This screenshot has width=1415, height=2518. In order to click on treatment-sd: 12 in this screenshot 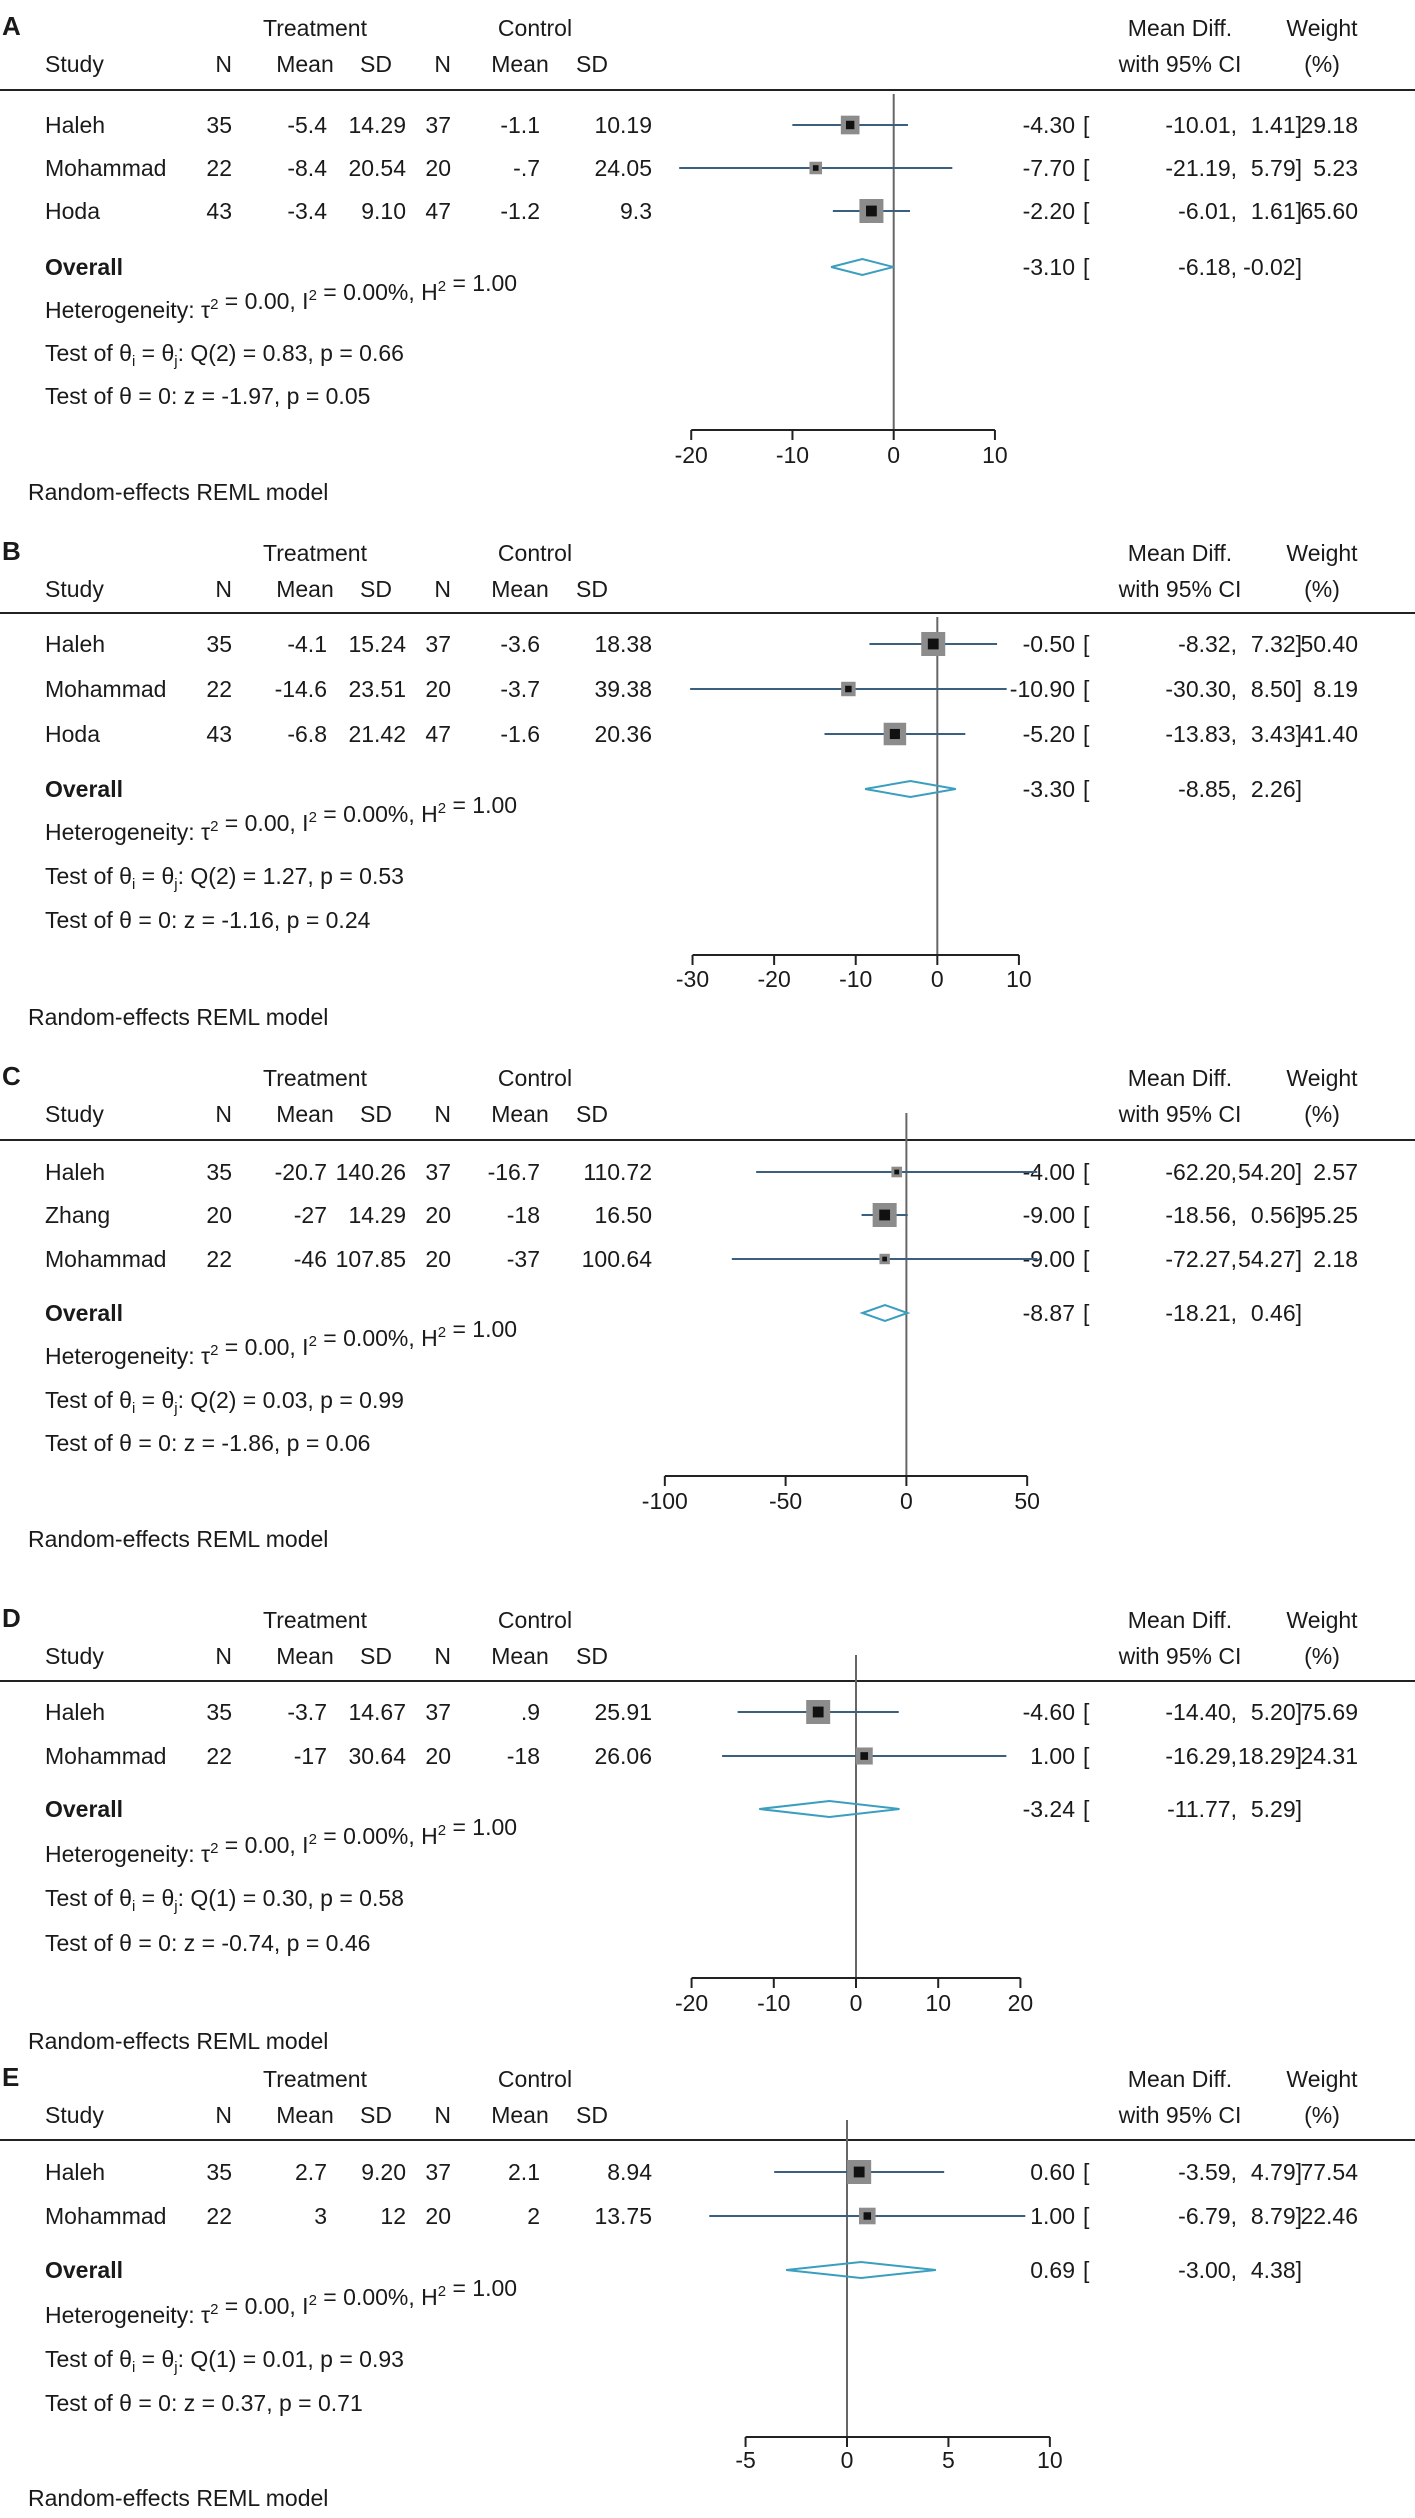, I will do `click(393, 2216)`.